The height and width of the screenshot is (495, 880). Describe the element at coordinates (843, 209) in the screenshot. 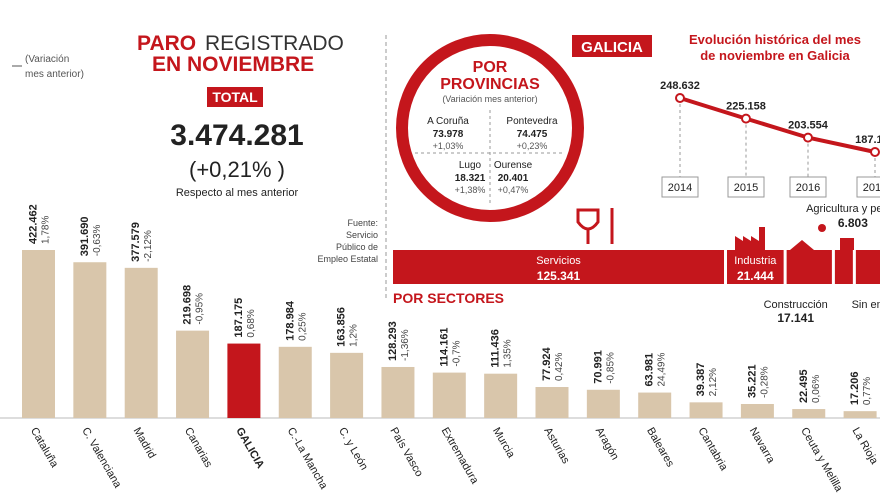

I see `sector-label: Agricultura y pesca` at that location.